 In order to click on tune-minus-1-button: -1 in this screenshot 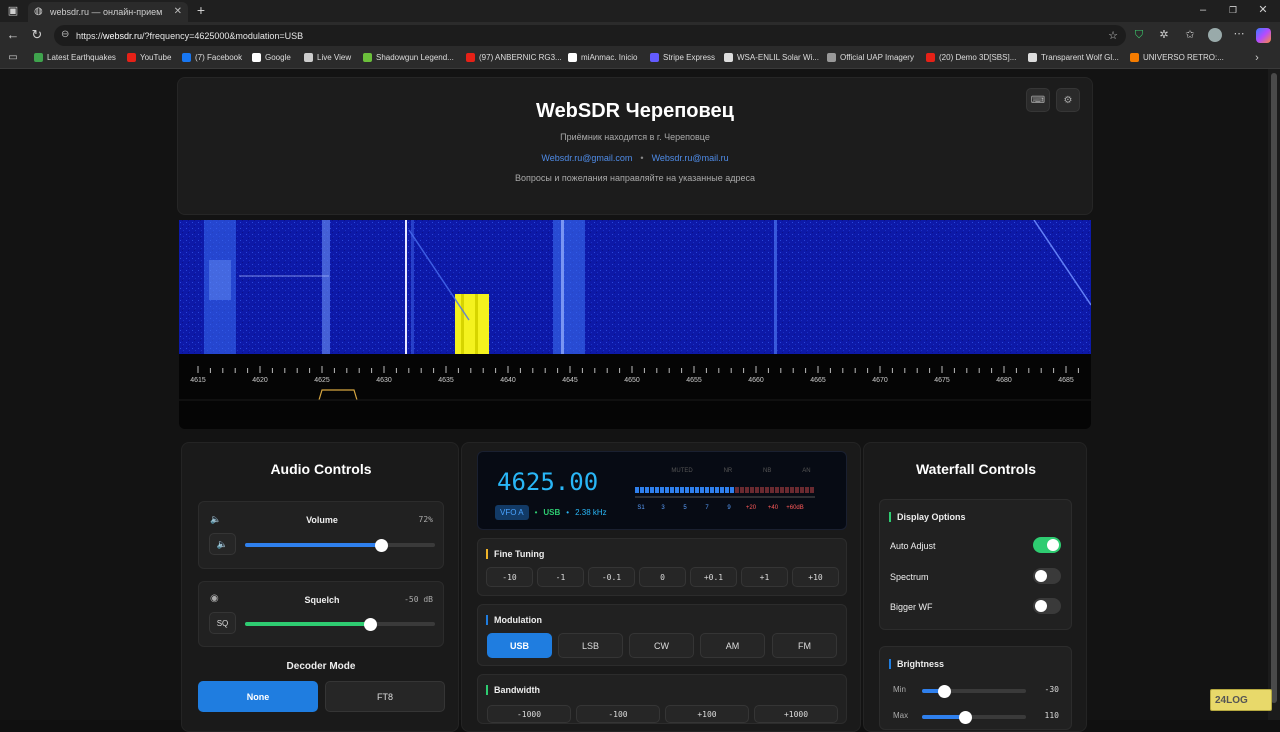, I will do `click(560, 577)`.